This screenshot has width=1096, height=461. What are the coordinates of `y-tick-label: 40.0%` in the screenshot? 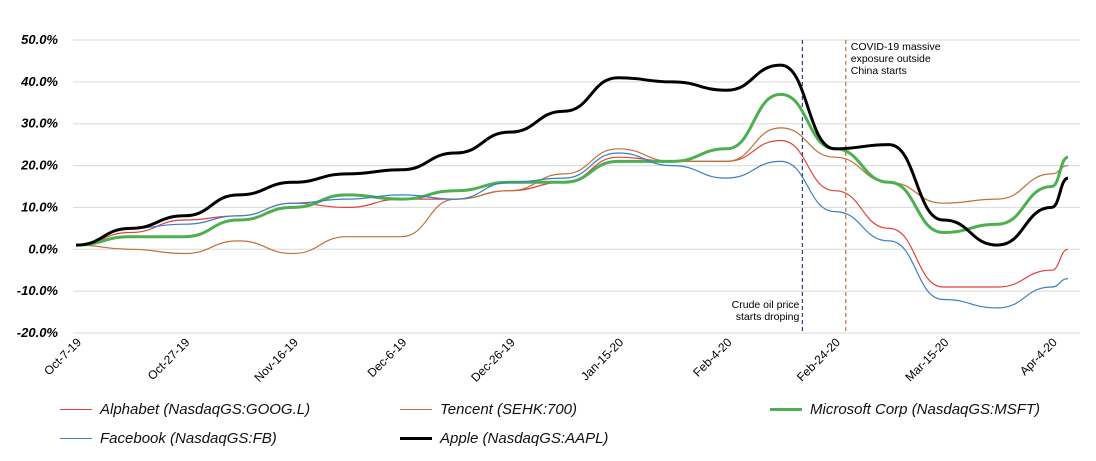 It's located at (39, 81).